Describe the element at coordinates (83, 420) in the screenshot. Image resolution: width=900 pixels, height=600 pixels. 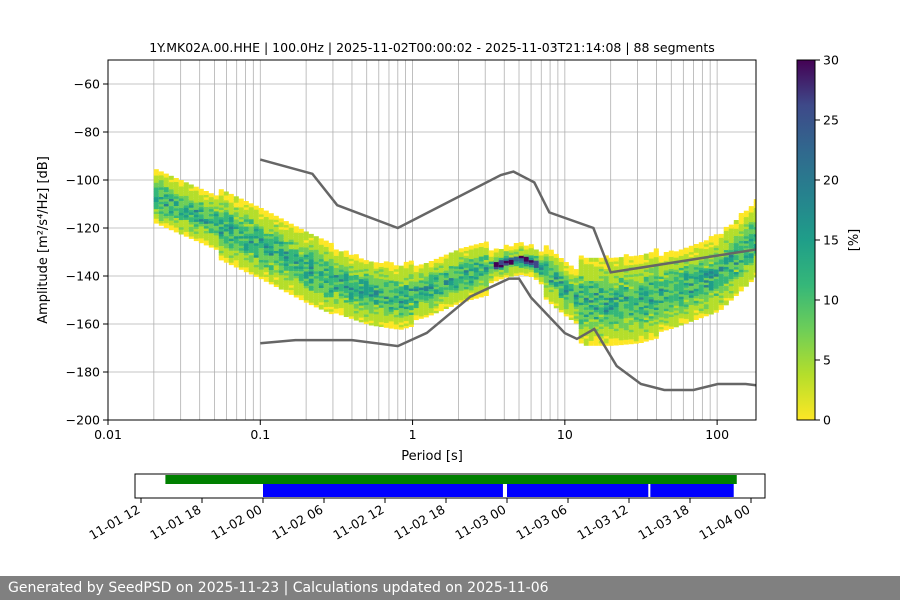
I see `y-tick-label: −200` at that location.